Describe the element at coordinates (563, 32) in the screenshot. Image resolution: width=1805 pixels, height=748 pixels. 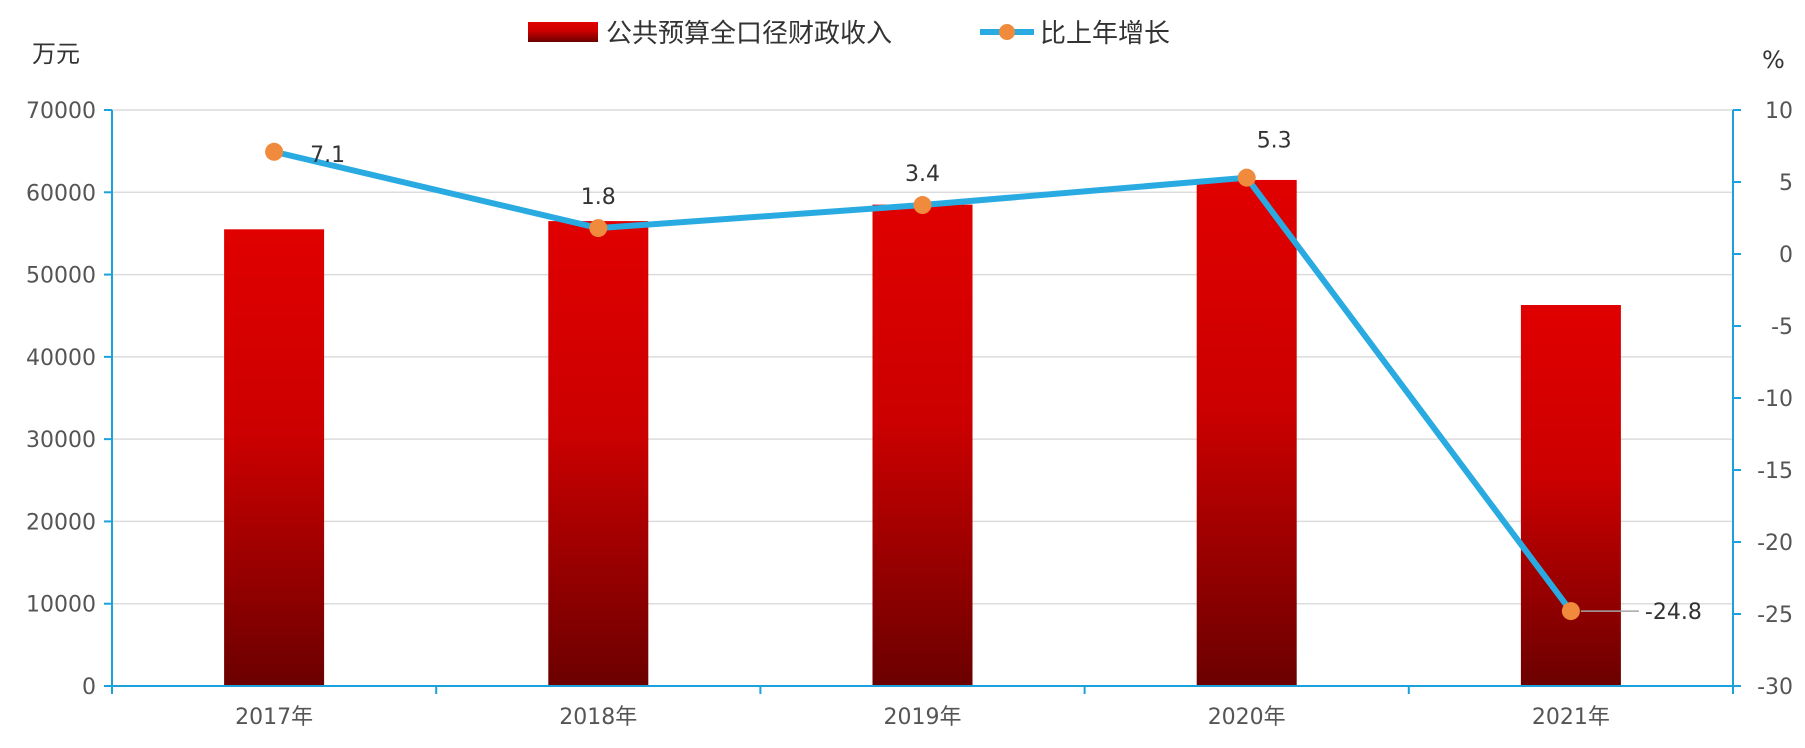
I see `legend-bar-swatch` at that location.